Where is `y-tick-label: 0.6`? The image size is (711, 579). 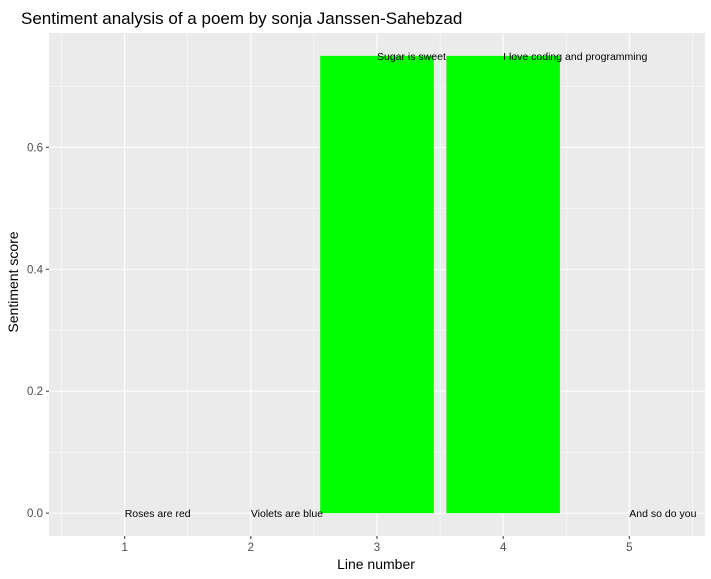 y-tick-label: 0.6 is located at coordinates (35, 148).